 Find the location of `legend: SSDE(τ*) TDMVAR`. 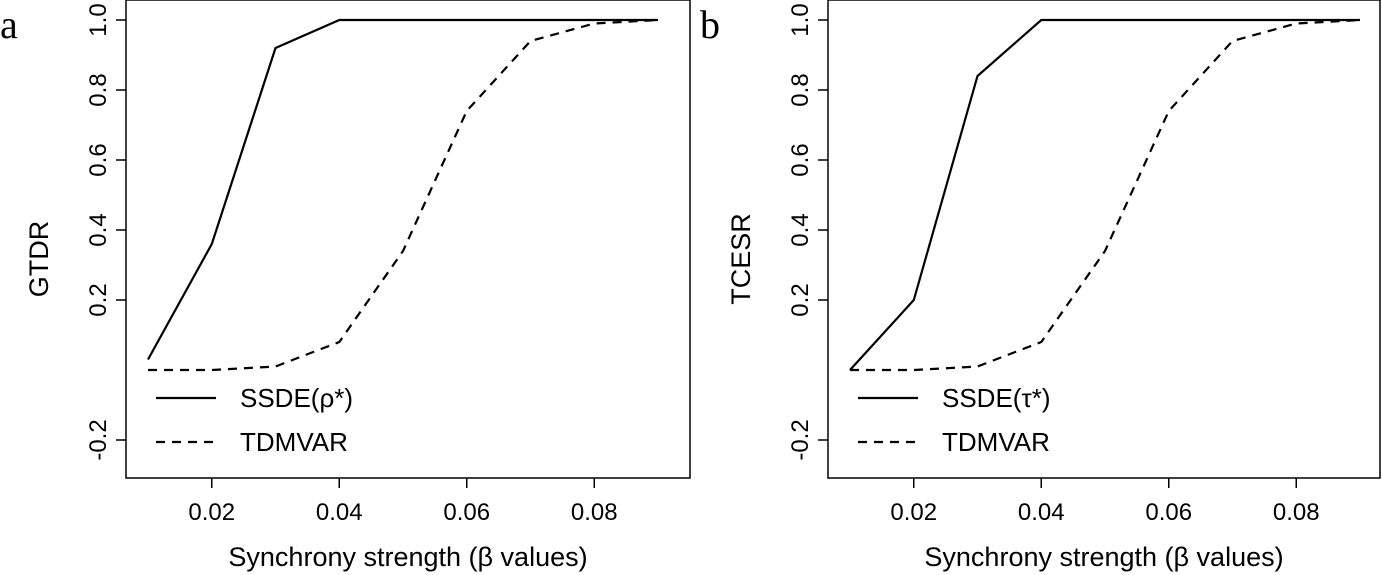

legend: SSDE(τ*) TDMVAR is located at coordinates (954, 420).